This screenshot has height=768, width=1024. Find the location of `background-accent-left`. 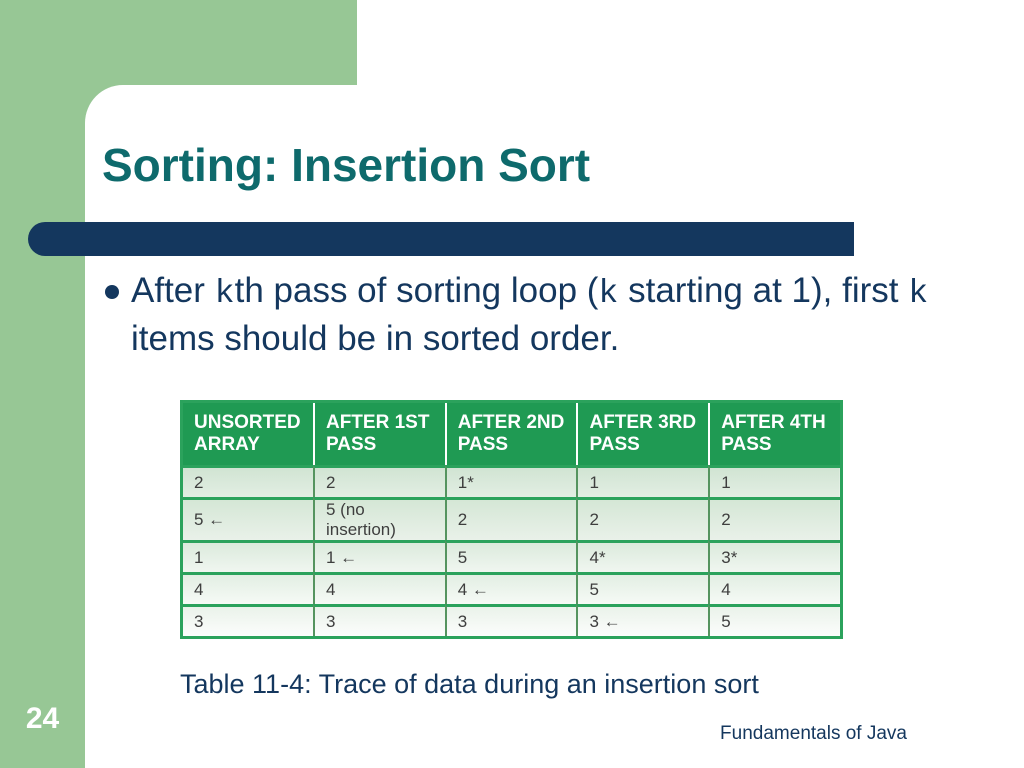

background-accent-left is located at coordinates (42, 384).